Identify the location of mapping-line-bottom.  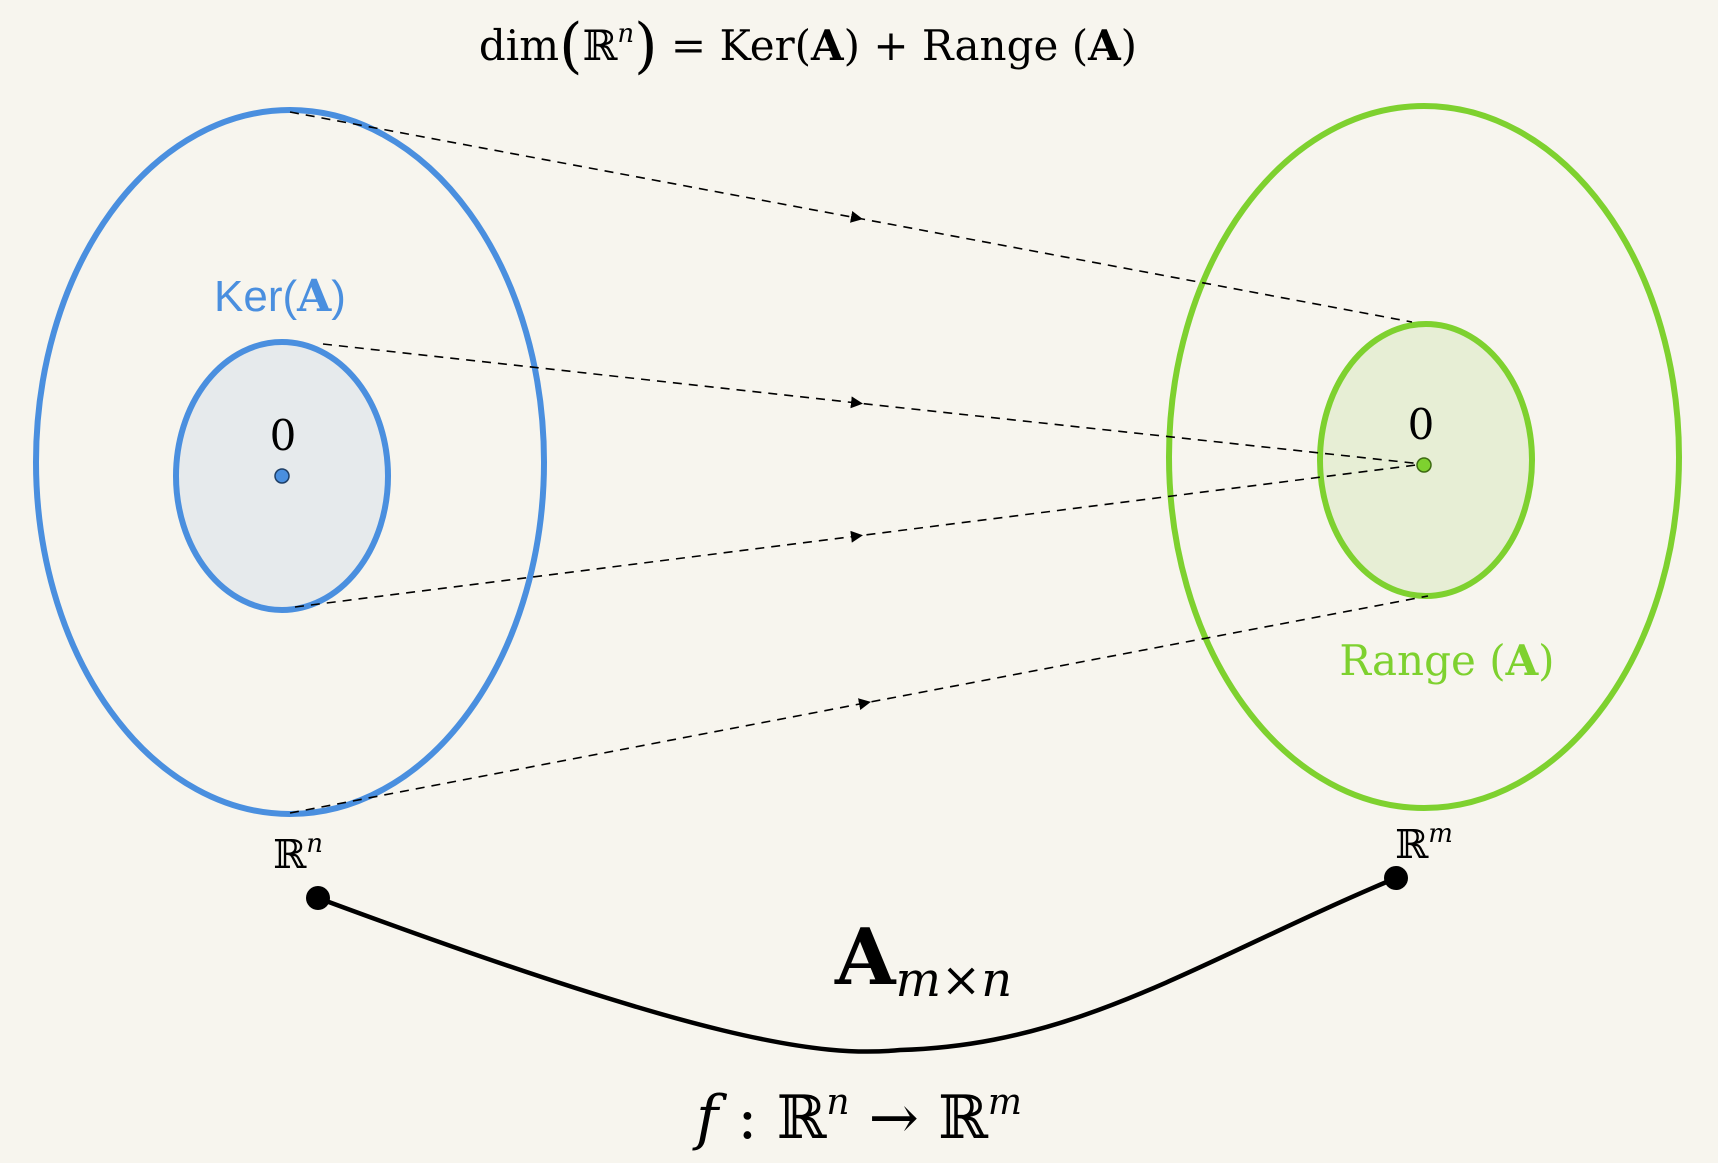
(859, 704).